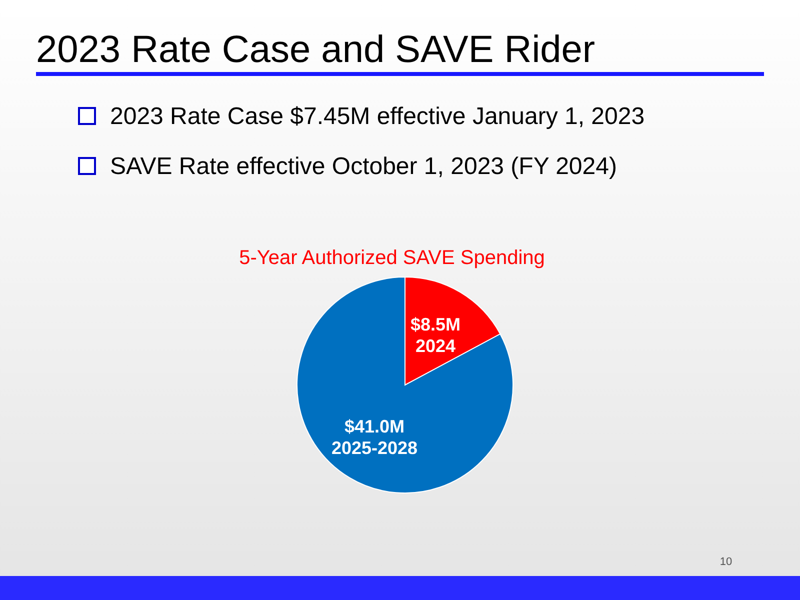 This screenshot has width=800, height=600. What do you see at coordinates (435, 346) in the screenshot?
I see `slice-label: 2024` at bounding box center [435, 346].